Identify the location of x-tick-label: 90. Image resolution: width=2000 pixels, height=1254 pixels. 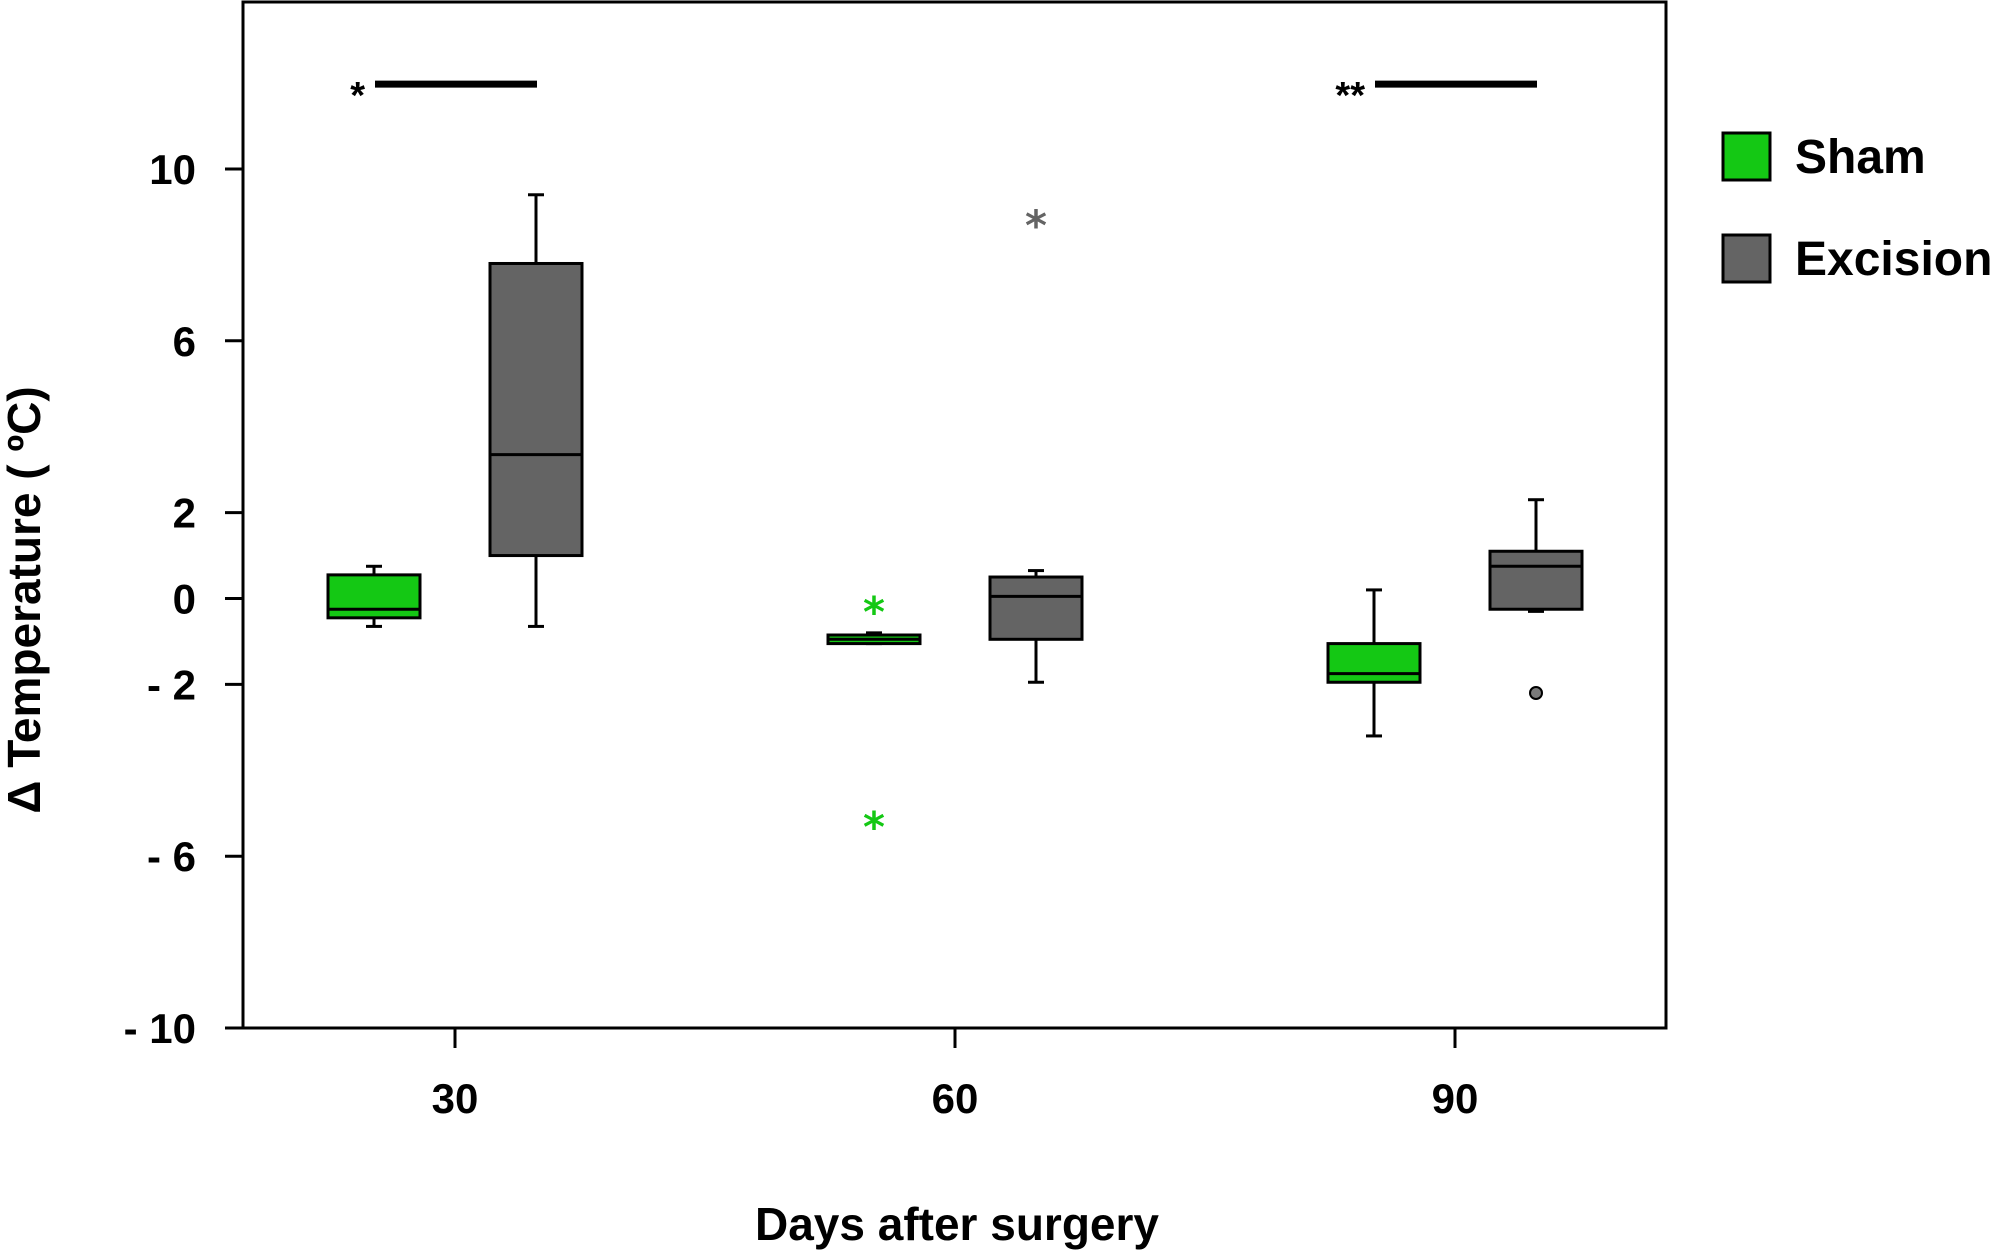
(1455, 1098).